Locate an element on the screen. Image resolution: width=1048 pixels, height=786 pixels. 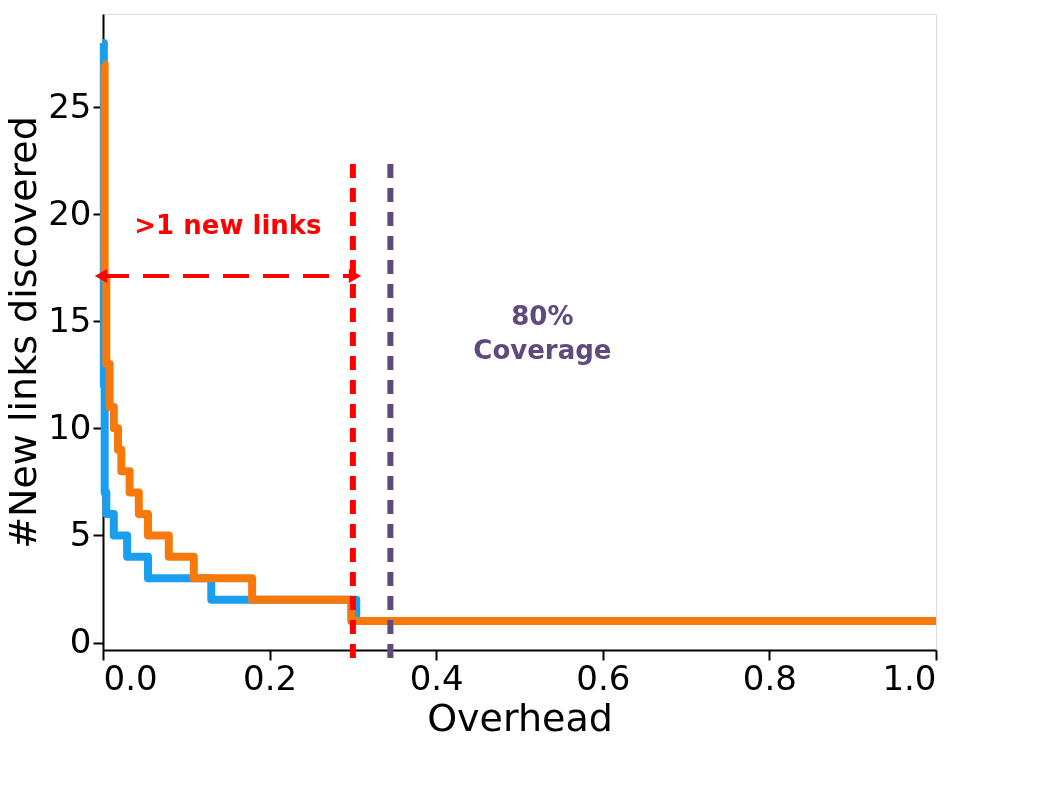
x-tick-label: 0.6 is located at coordinates (603, 677).